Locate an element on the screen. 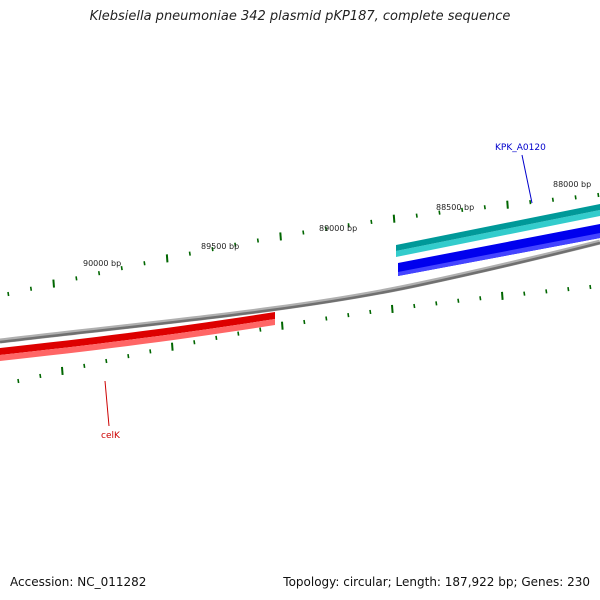  accession-text: Accession: NC_011282 is located at coordinates (78, 582).